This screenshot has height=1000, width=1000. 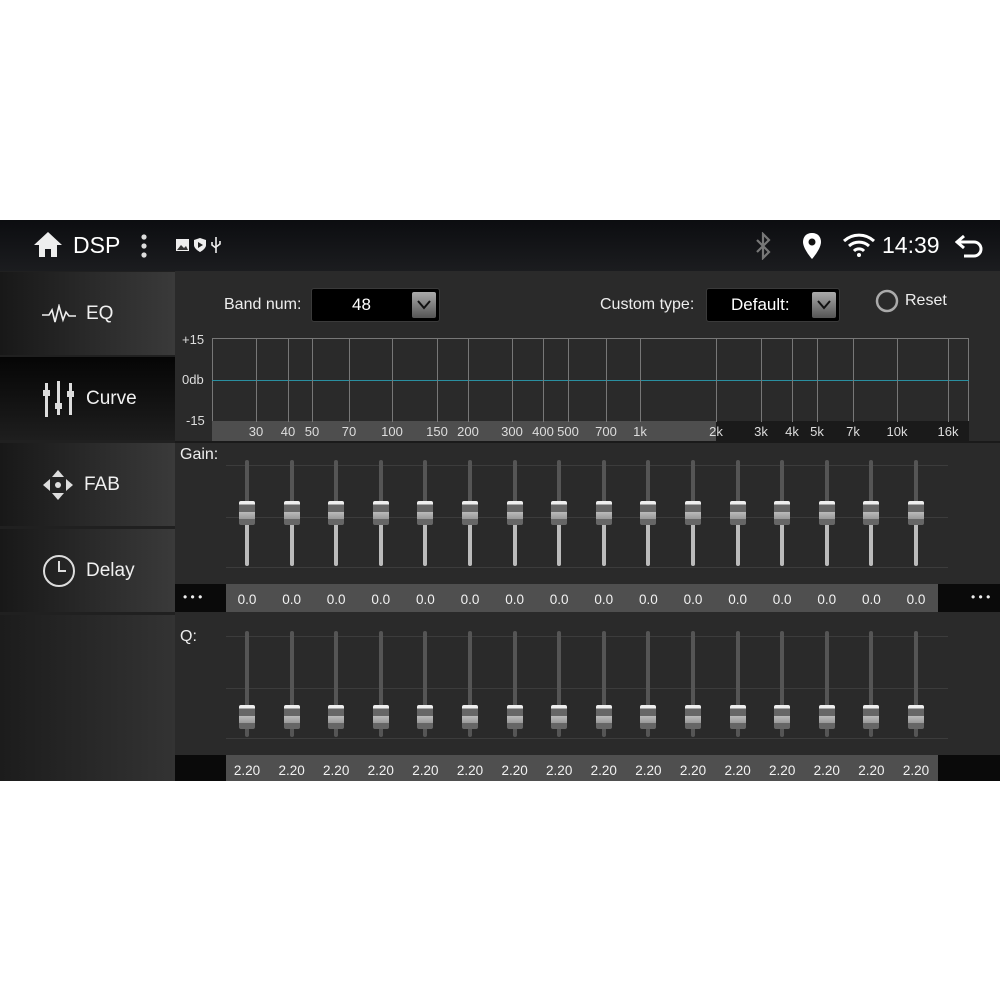 I want to click on home-button, so click(x=48, y=244).